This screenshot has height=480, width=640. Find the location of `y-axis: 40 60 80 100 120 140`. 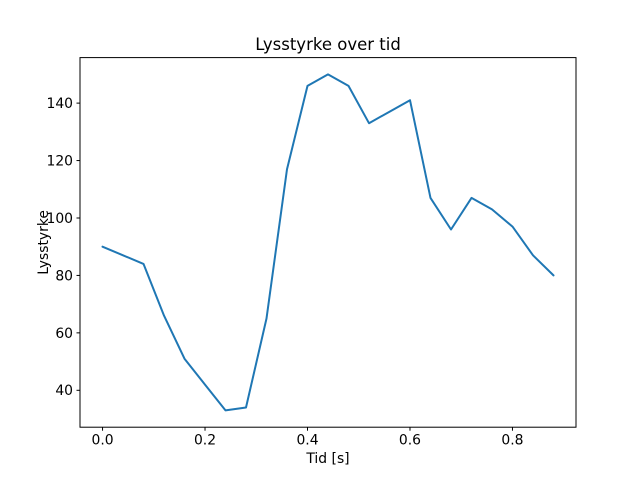

y-axis: 40 60 80 100 120 140 is located at coordinates (63, 247).